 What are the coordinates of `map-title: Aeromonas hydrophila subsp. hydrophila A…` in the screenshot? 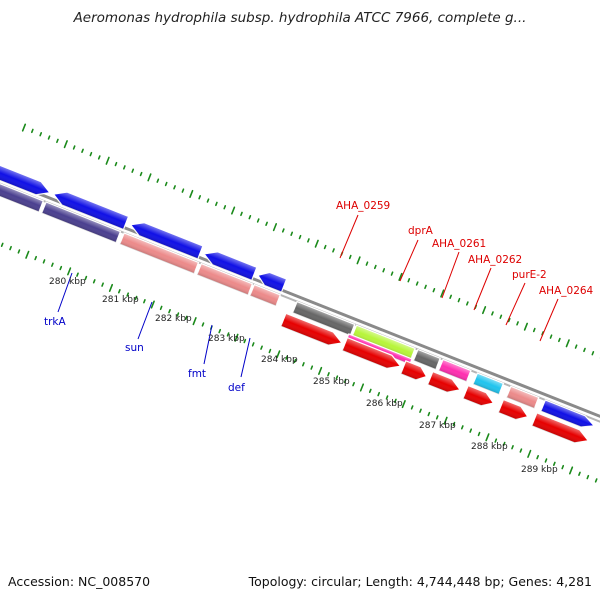 It's located at (300, 18).